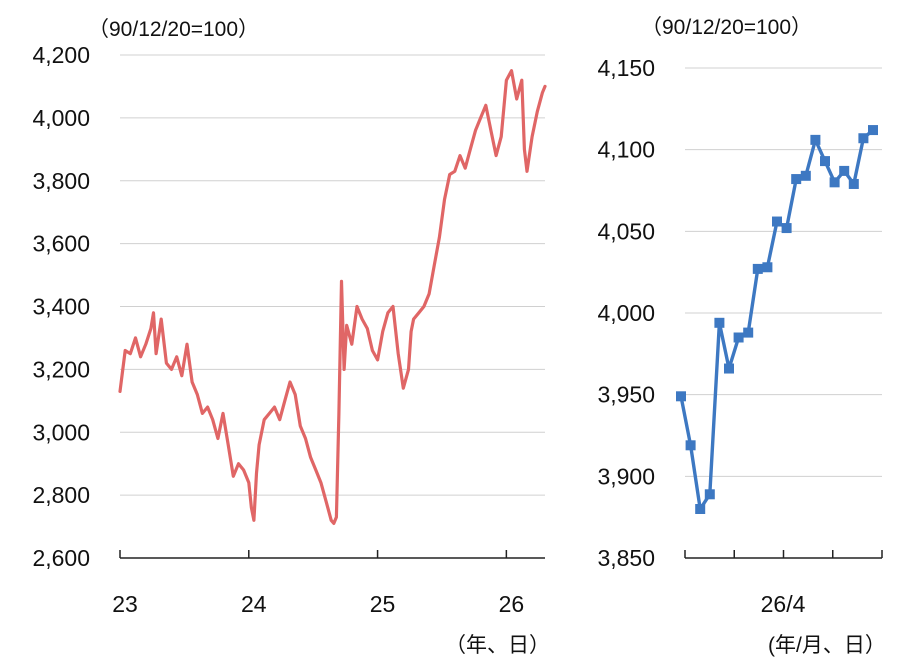 The image size is (924, 663). I want to click on right-y-tick-label: 4,150, so click(626, 68).